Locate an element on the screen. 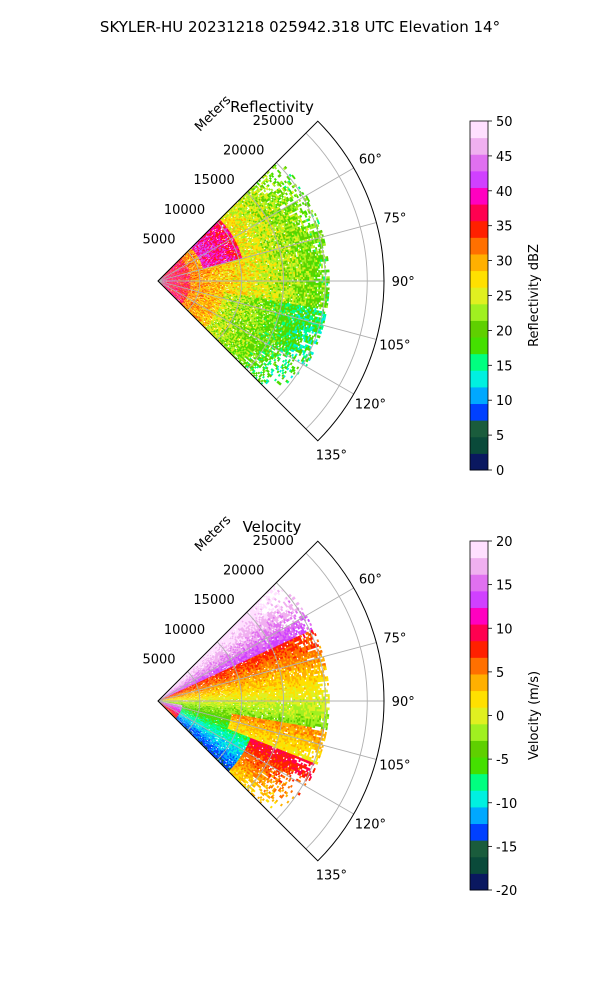 The width and height of the screenshot is (600, 1000). radar-data-field is located at coordinates (244, 274).